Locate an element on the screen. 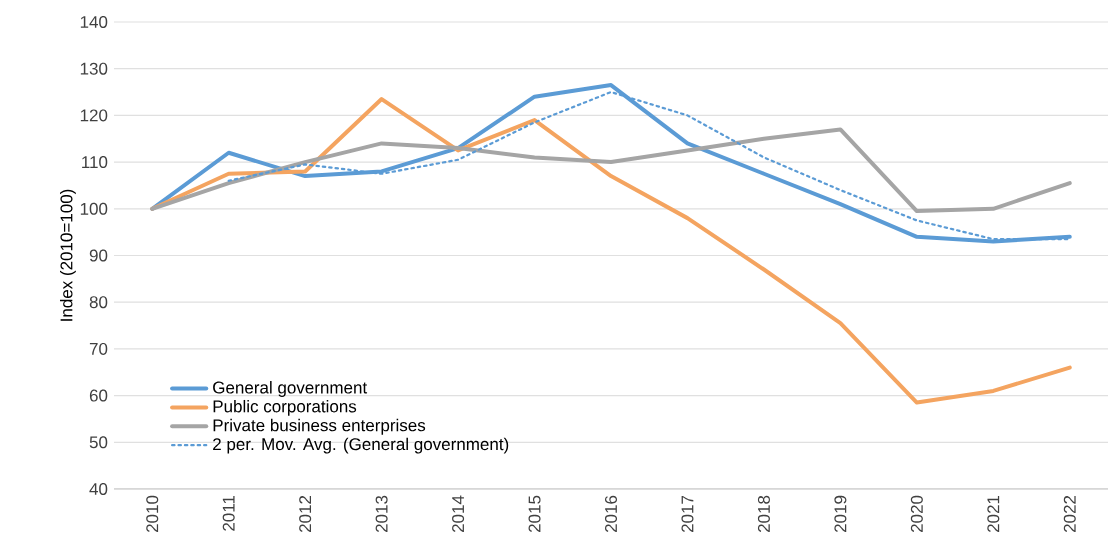  x-tick-label: 2016 is located at coordinates (611, 514).